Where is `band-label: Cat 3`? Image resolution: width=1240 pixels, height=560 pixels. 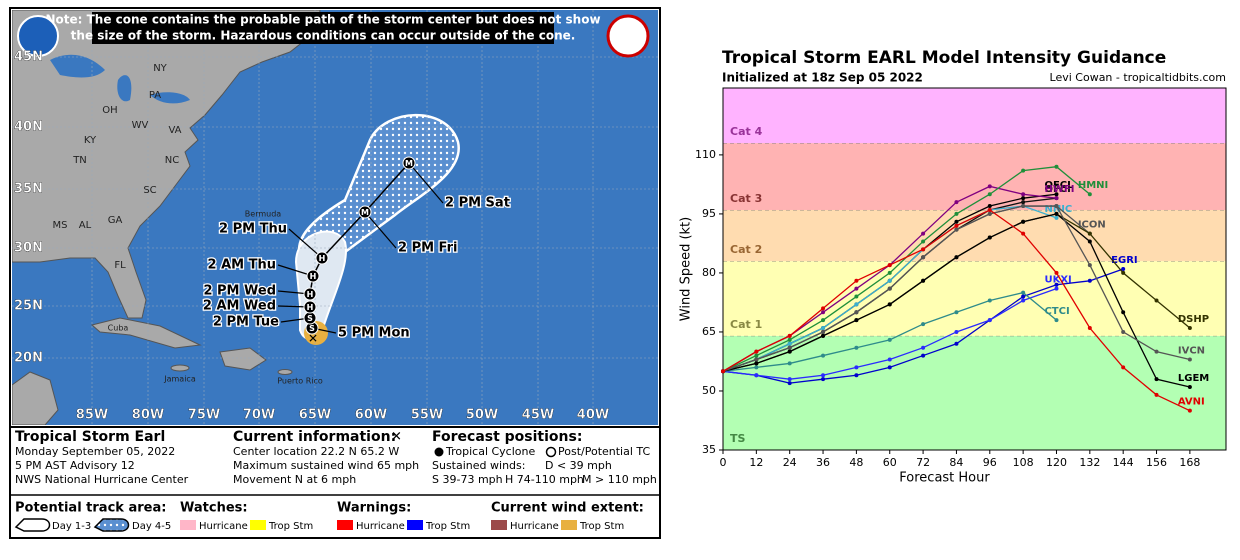 band-label: Cat 3 is located at coordinates (746, 198).